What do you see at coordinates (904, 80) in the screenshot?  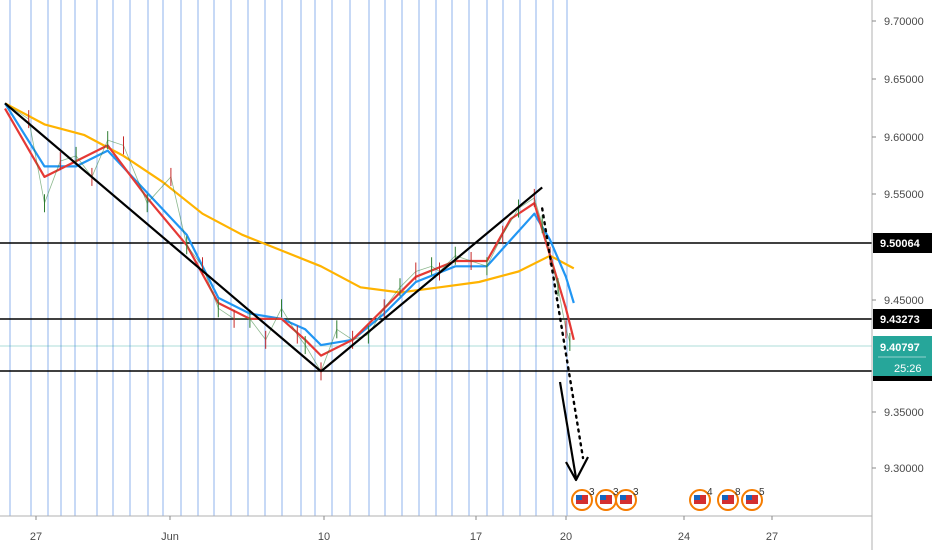 I see `y-tick-label: 9.65000` at bounding box center [904, 80].